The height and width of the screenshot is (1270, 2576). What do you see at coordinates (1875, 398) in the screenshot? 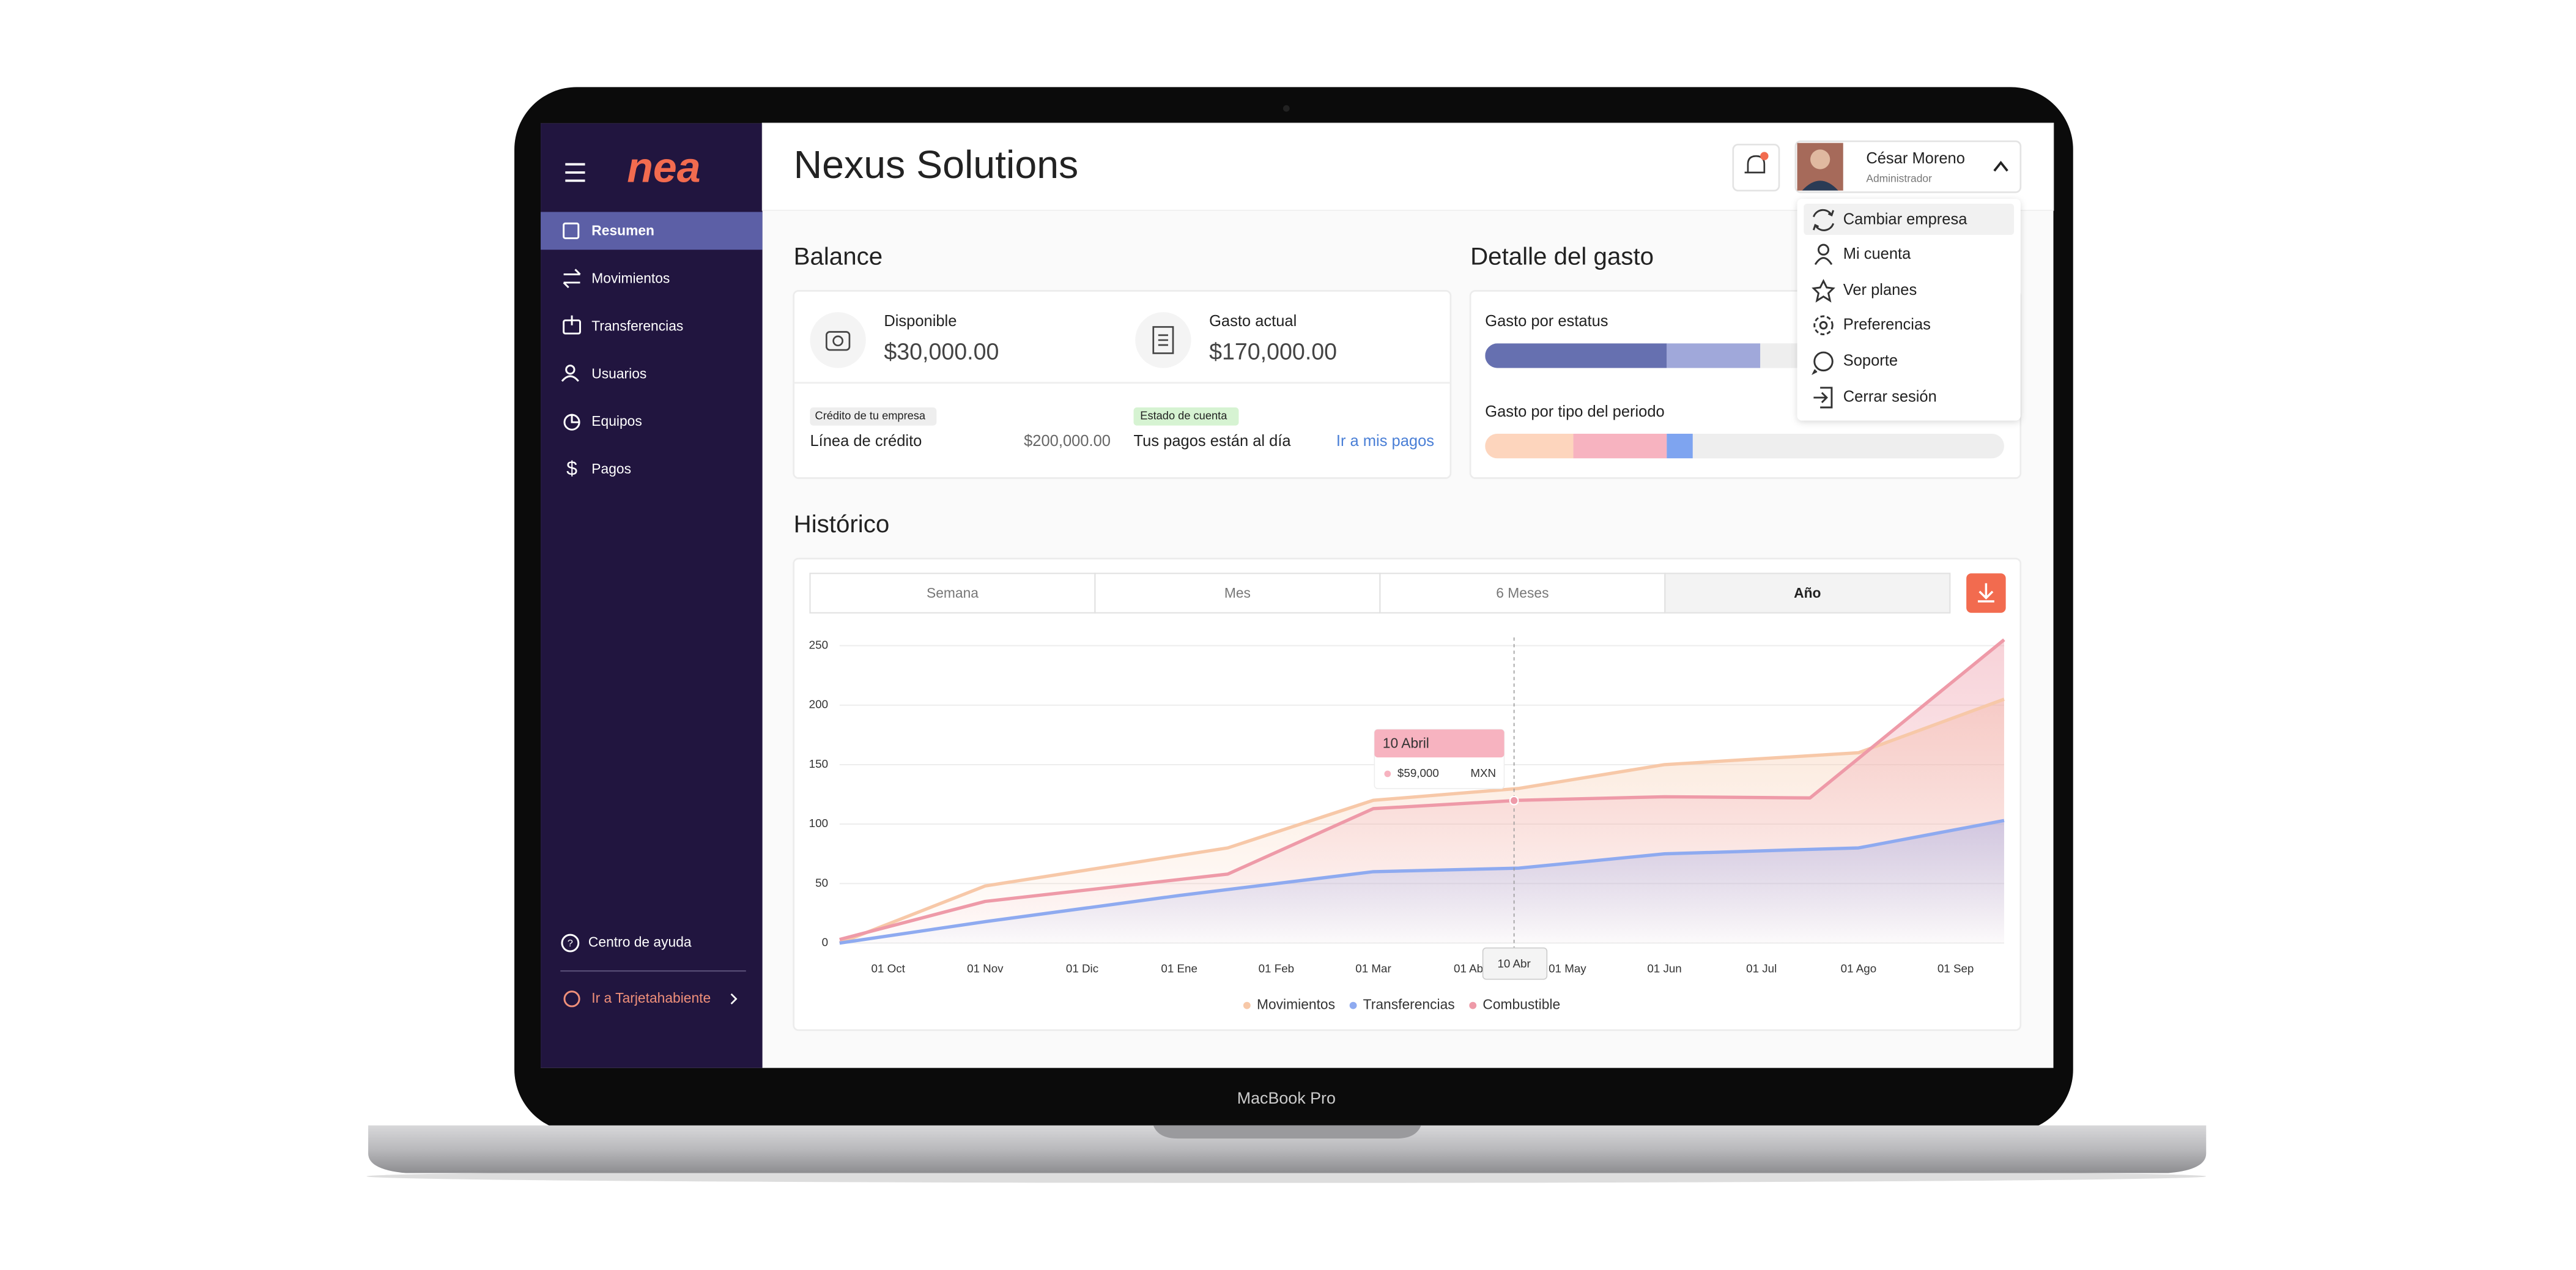
I see `dropdown-item: Cerrar sesión` at bounding box center [1875, 398].